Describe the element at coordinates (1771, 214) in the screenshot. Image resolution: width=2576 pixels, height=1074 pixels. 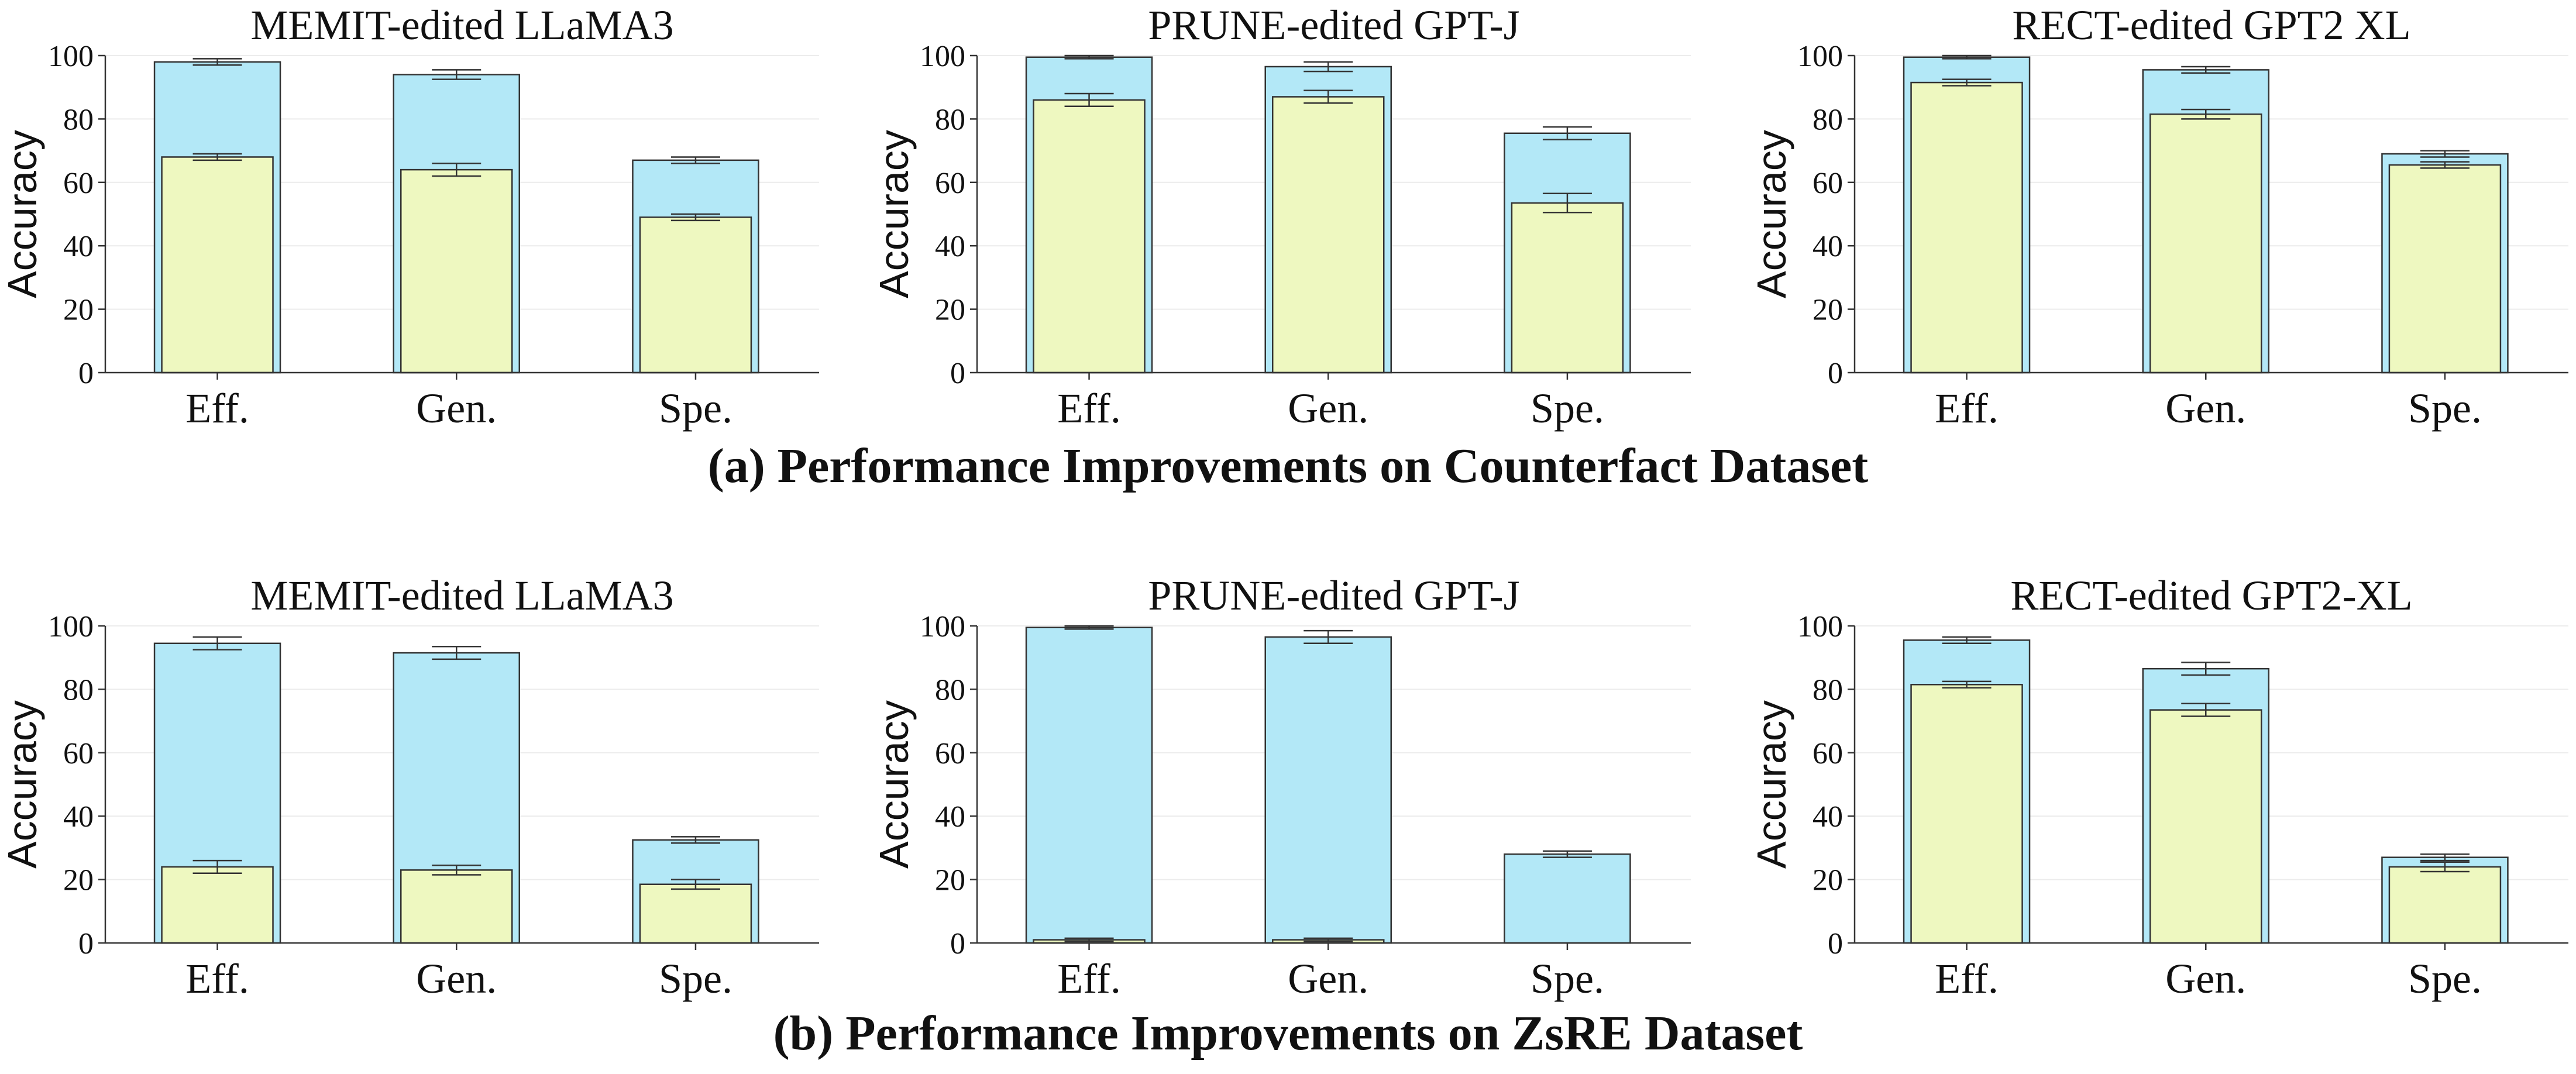
I see `chart-3-y-axis-label: Accuracy` at that location.